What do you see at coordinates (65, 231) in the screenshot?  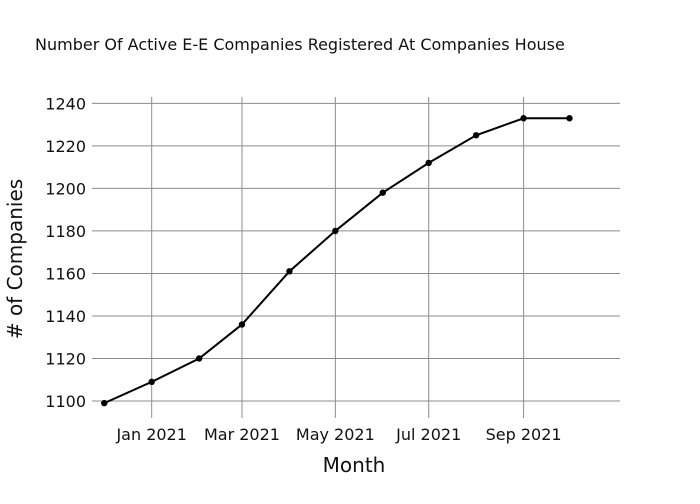 I see `y-tick-label: 1180` at bounding box center [65, 231].